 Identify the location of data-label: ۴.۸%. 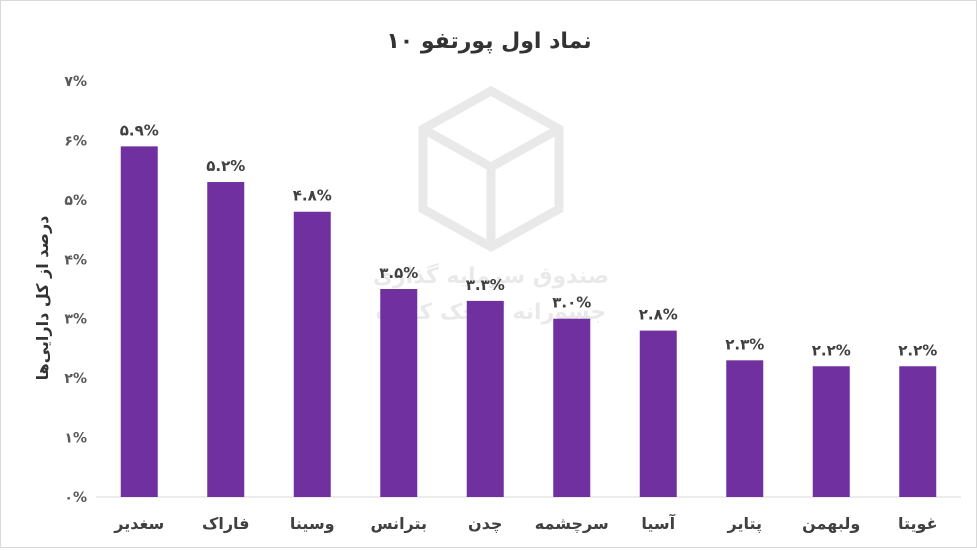
(312, 196).